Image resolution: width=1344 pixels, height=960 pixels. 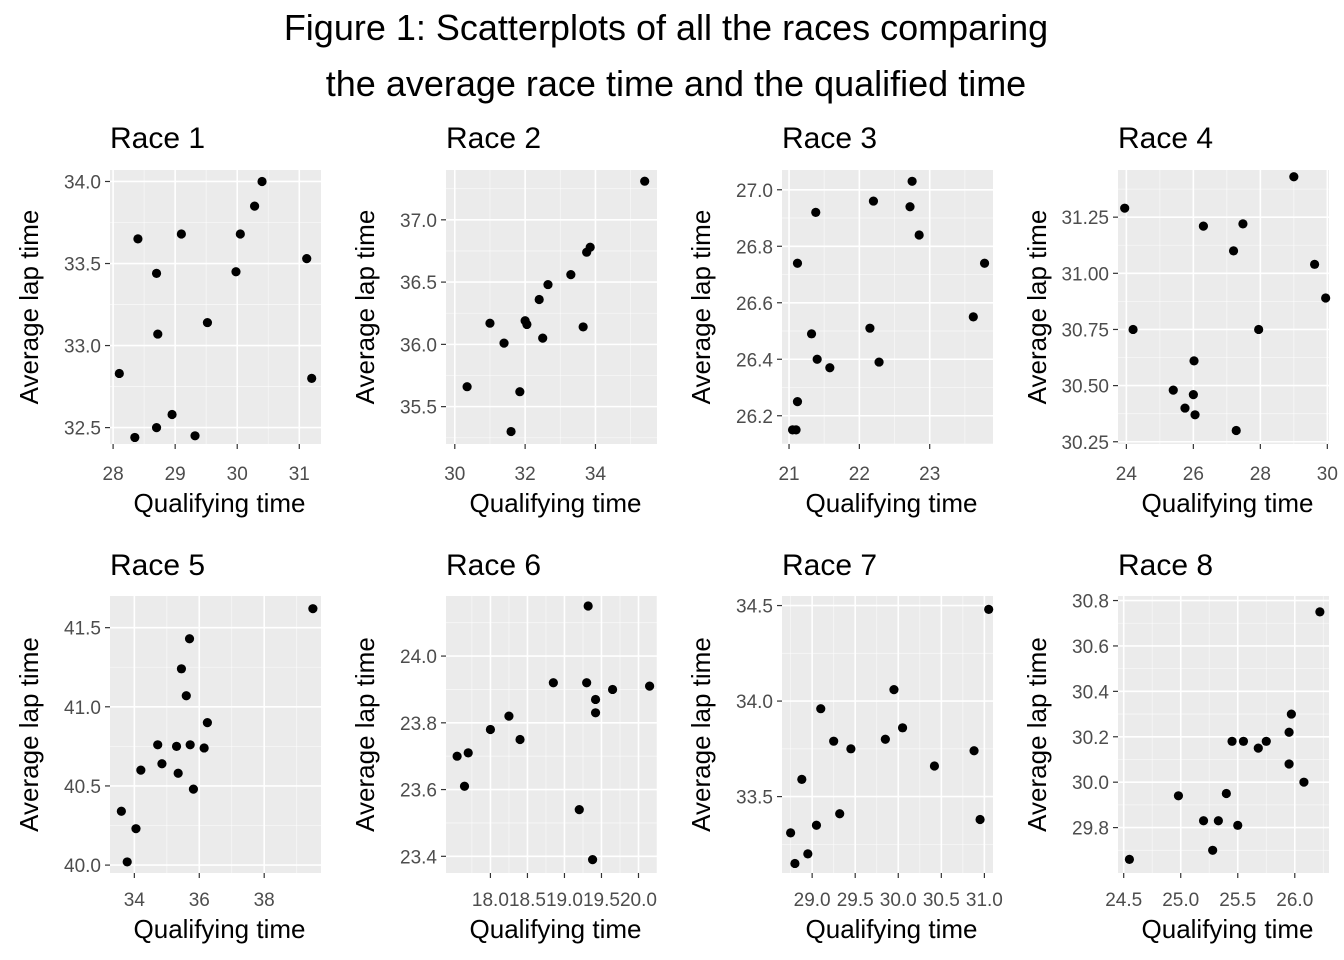 What do you see at coordinates (754, 360) in the screenshot?
I see `y-tick-label: 26.4` at bounding box center [754, 360].